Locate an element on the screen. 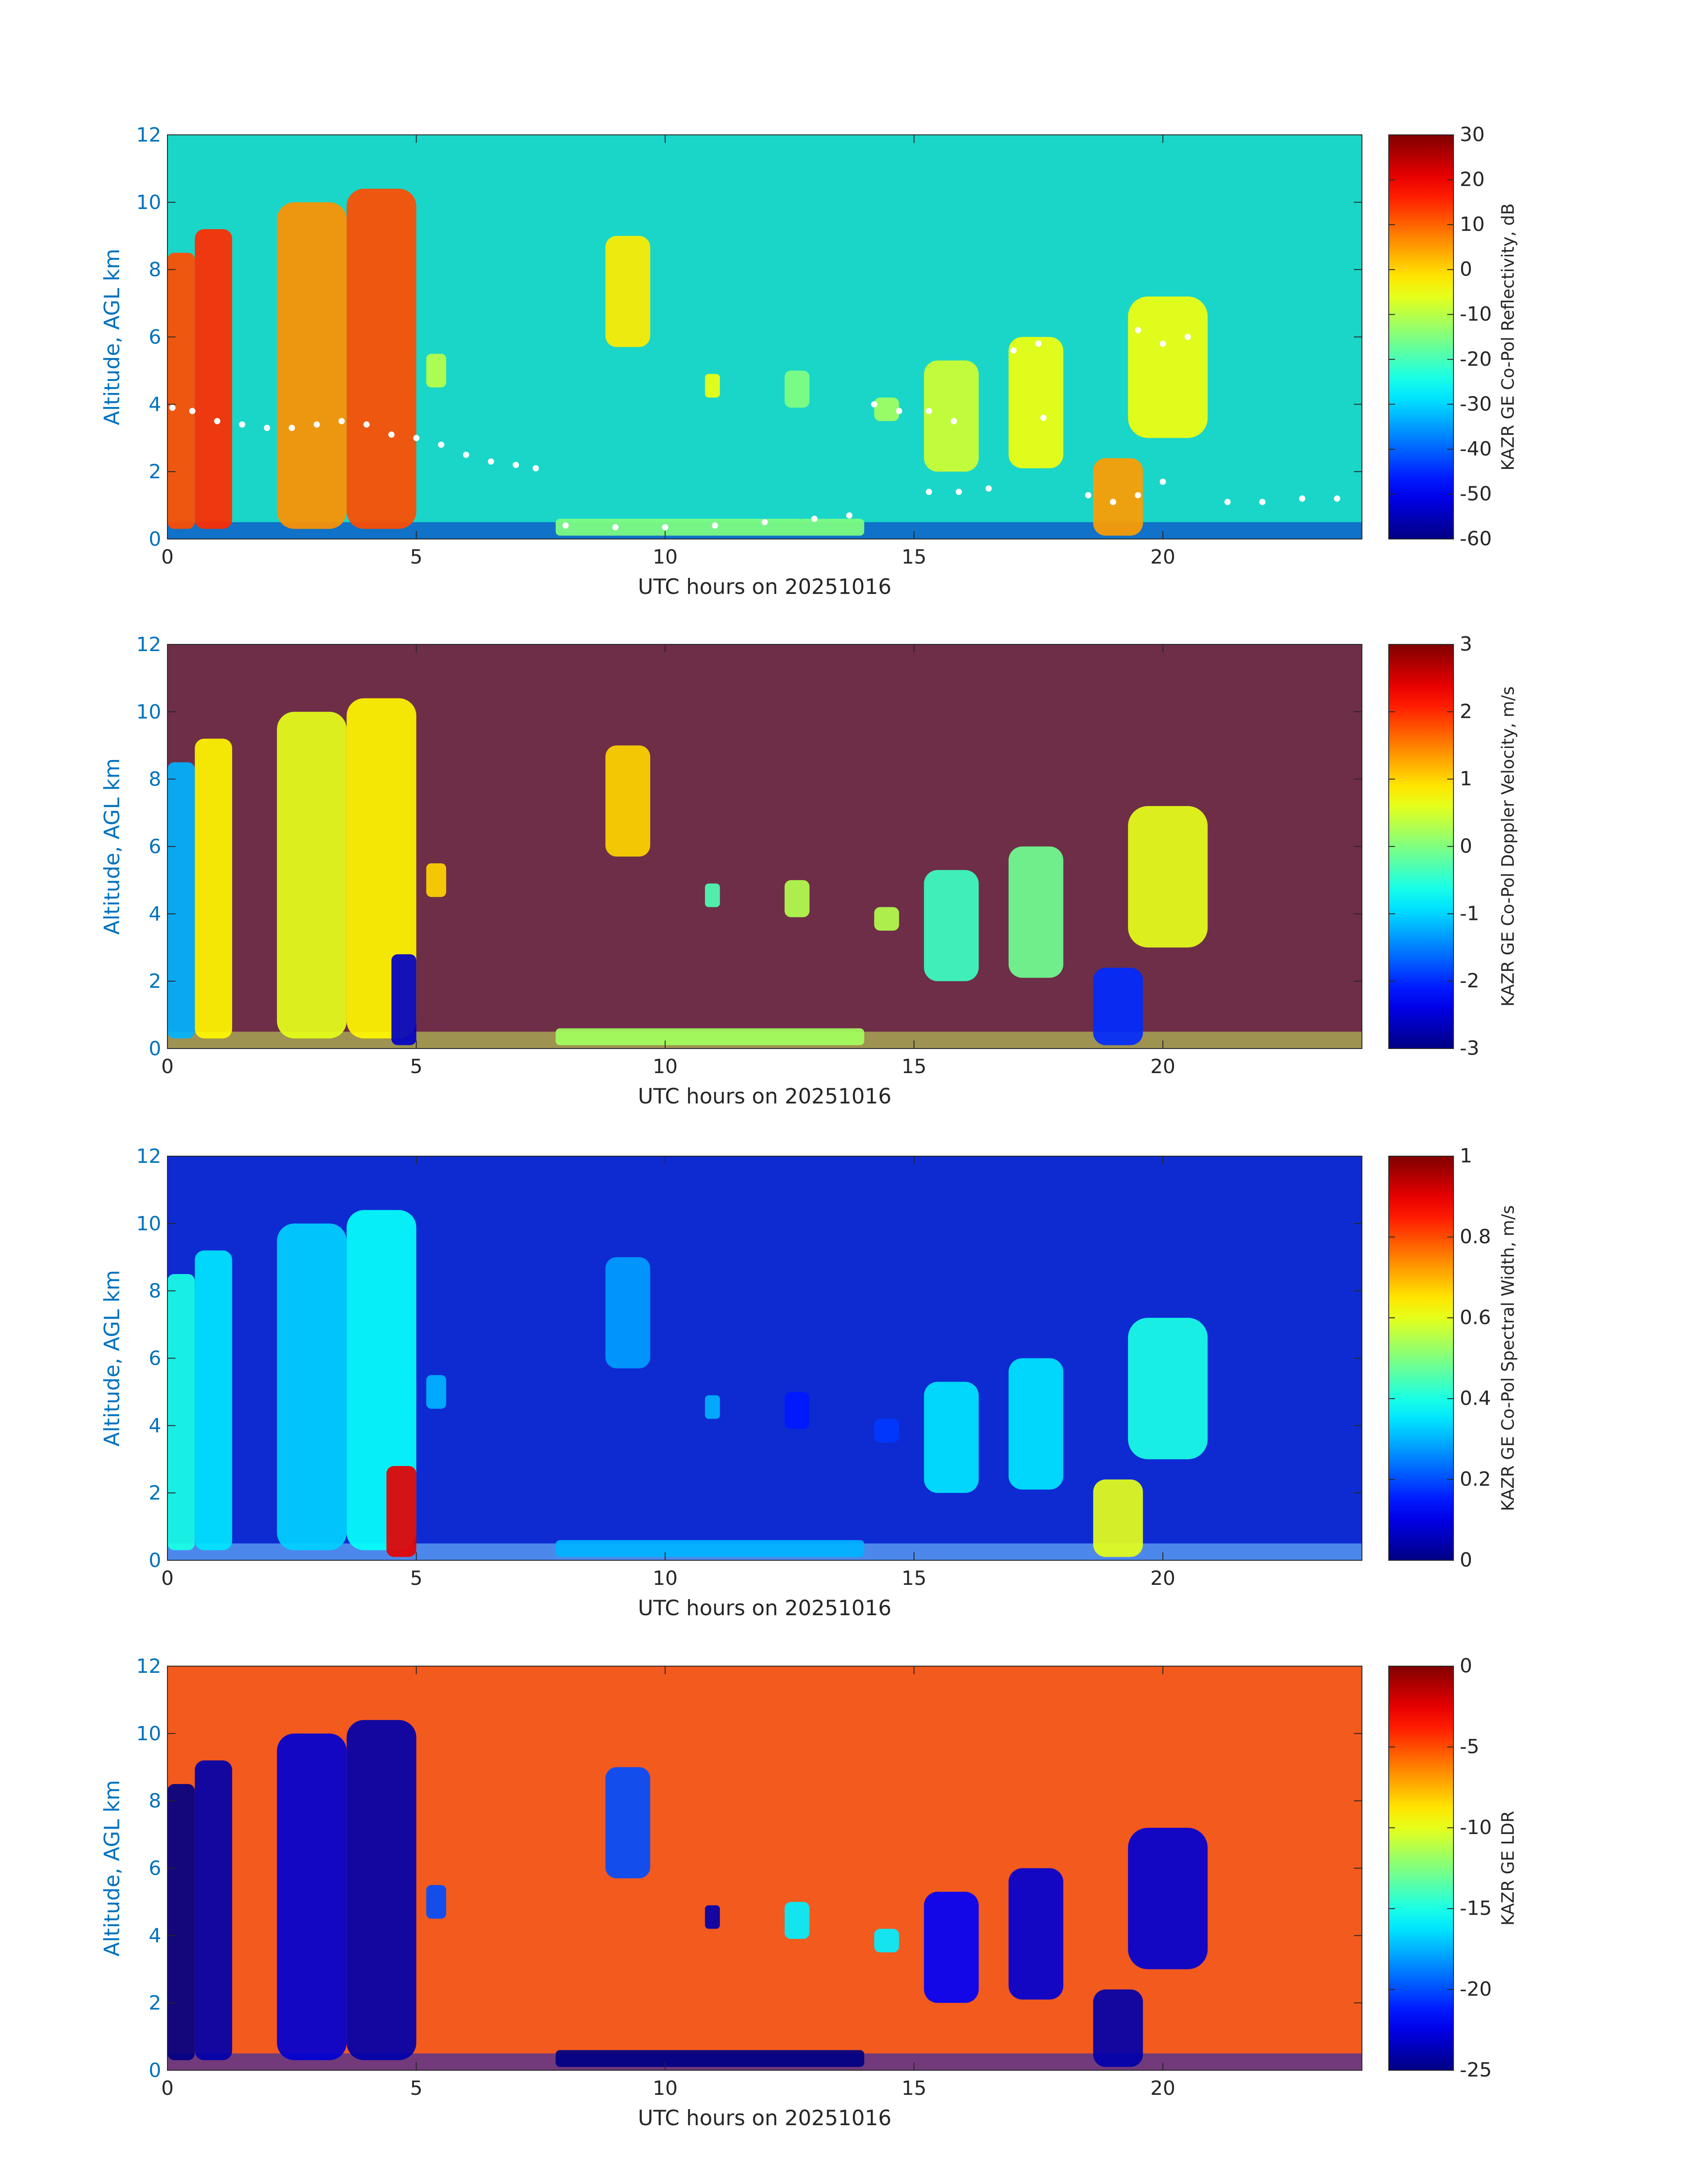 This screenshot has height=2177, width=1708. y-tick-label: 8 is located at coordinates (155, 779).